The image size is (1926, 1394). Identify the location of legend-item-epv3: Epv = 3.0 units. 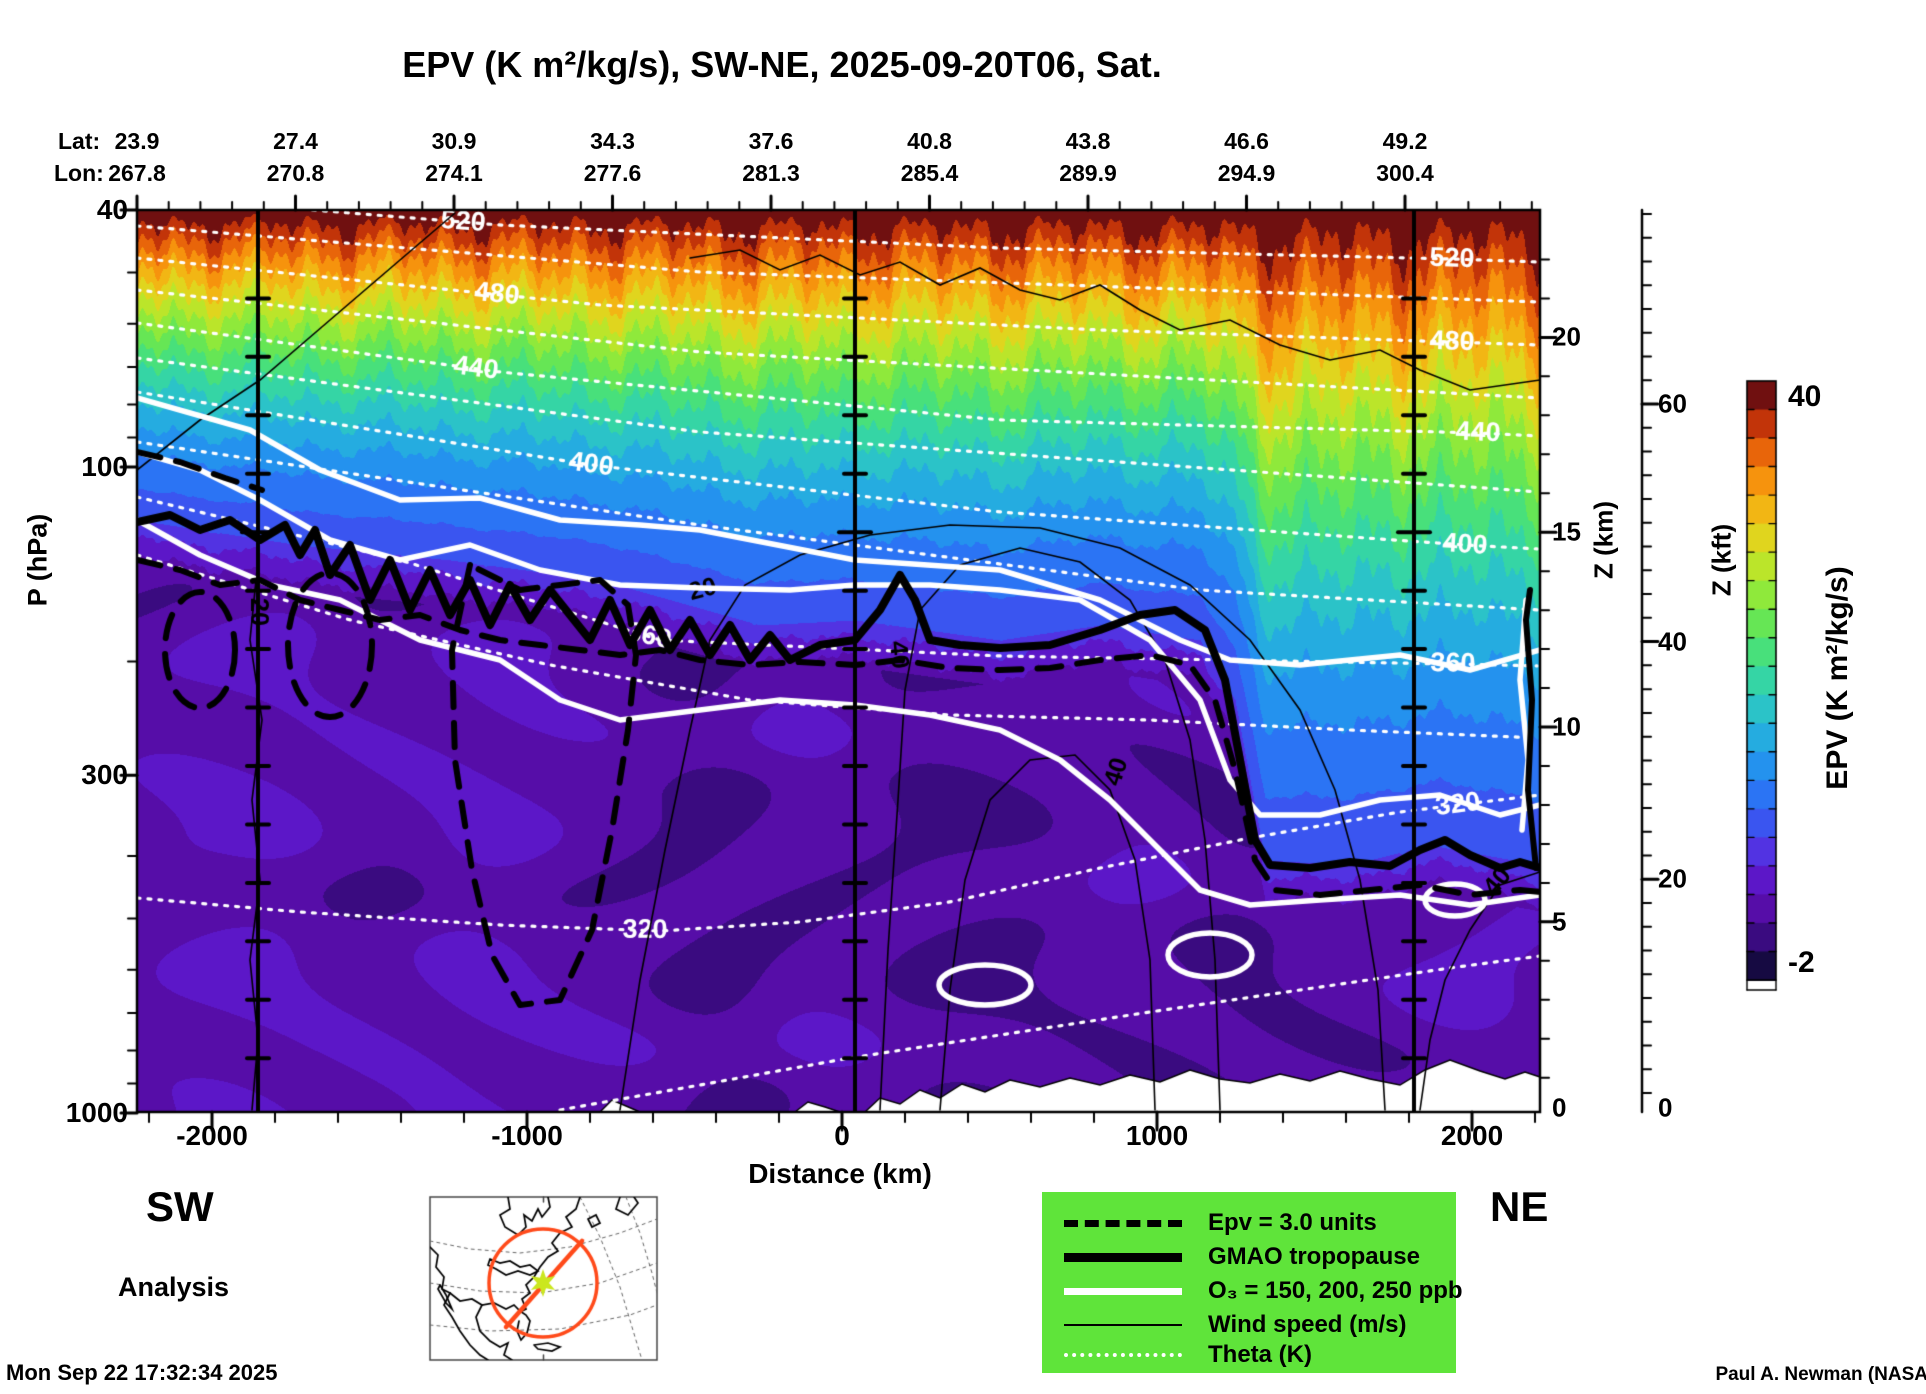
(1249, 1223).